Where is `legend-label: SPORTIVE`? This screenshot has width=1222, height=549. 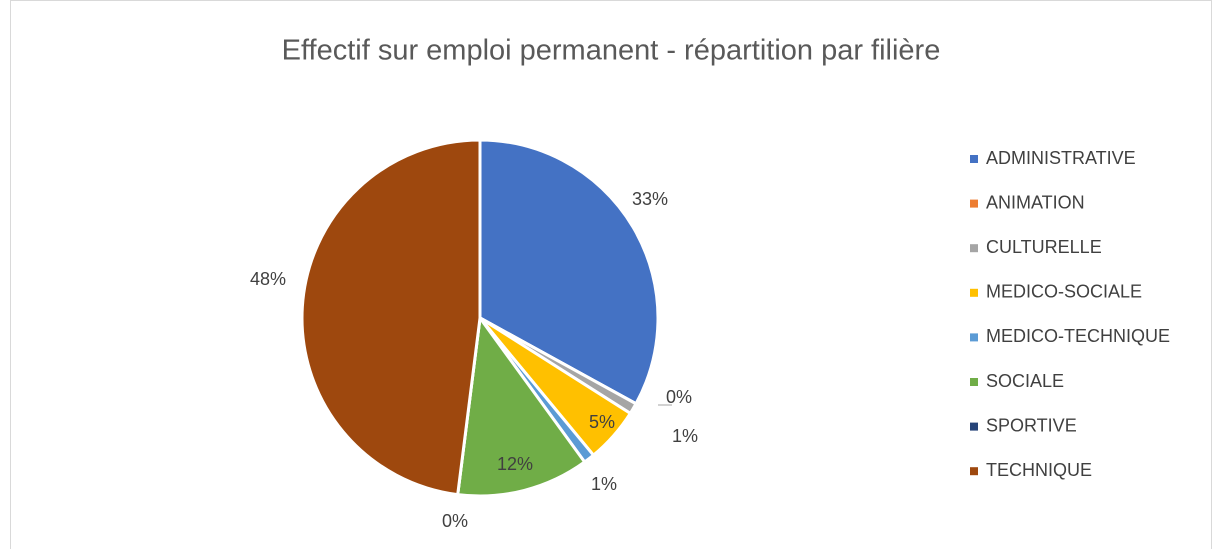 legend-label: SPORTIVE is located at coordinates (1031, 425).